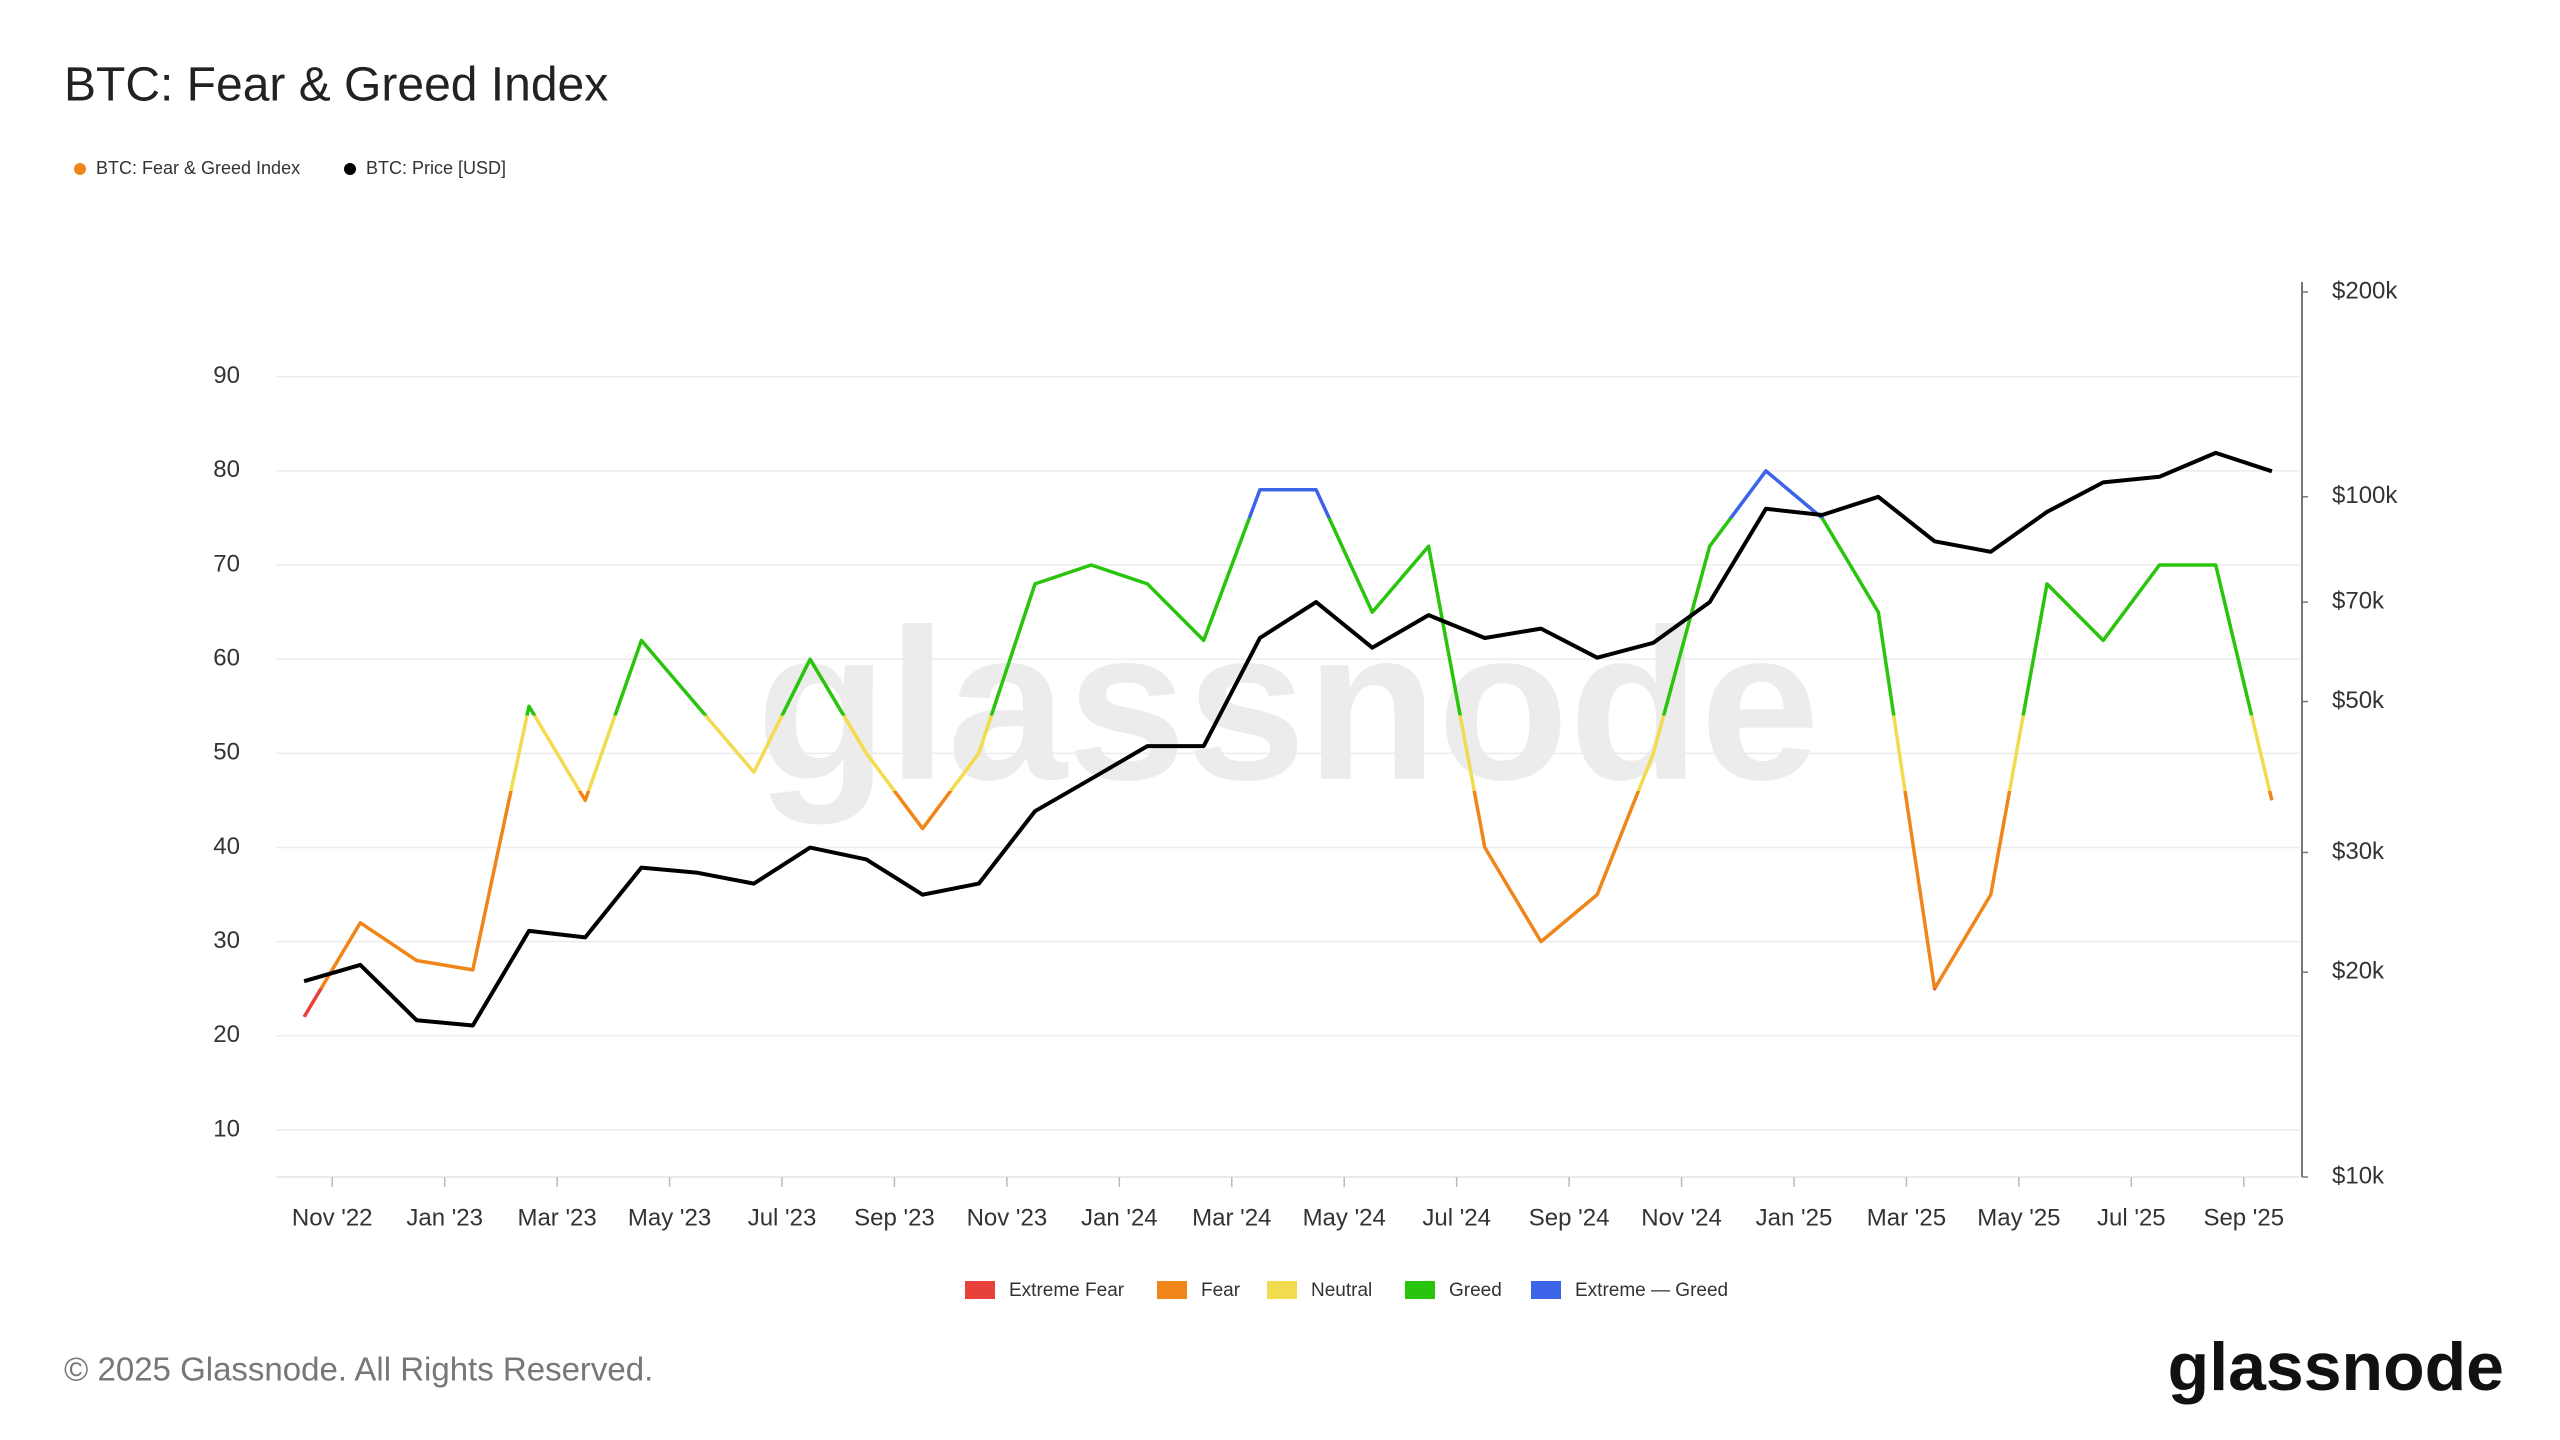 Image resolution: width=2560 pixels, height=1440 pixels. I want to click on x-tick-label: Jul '25, so click(2131, 1217).